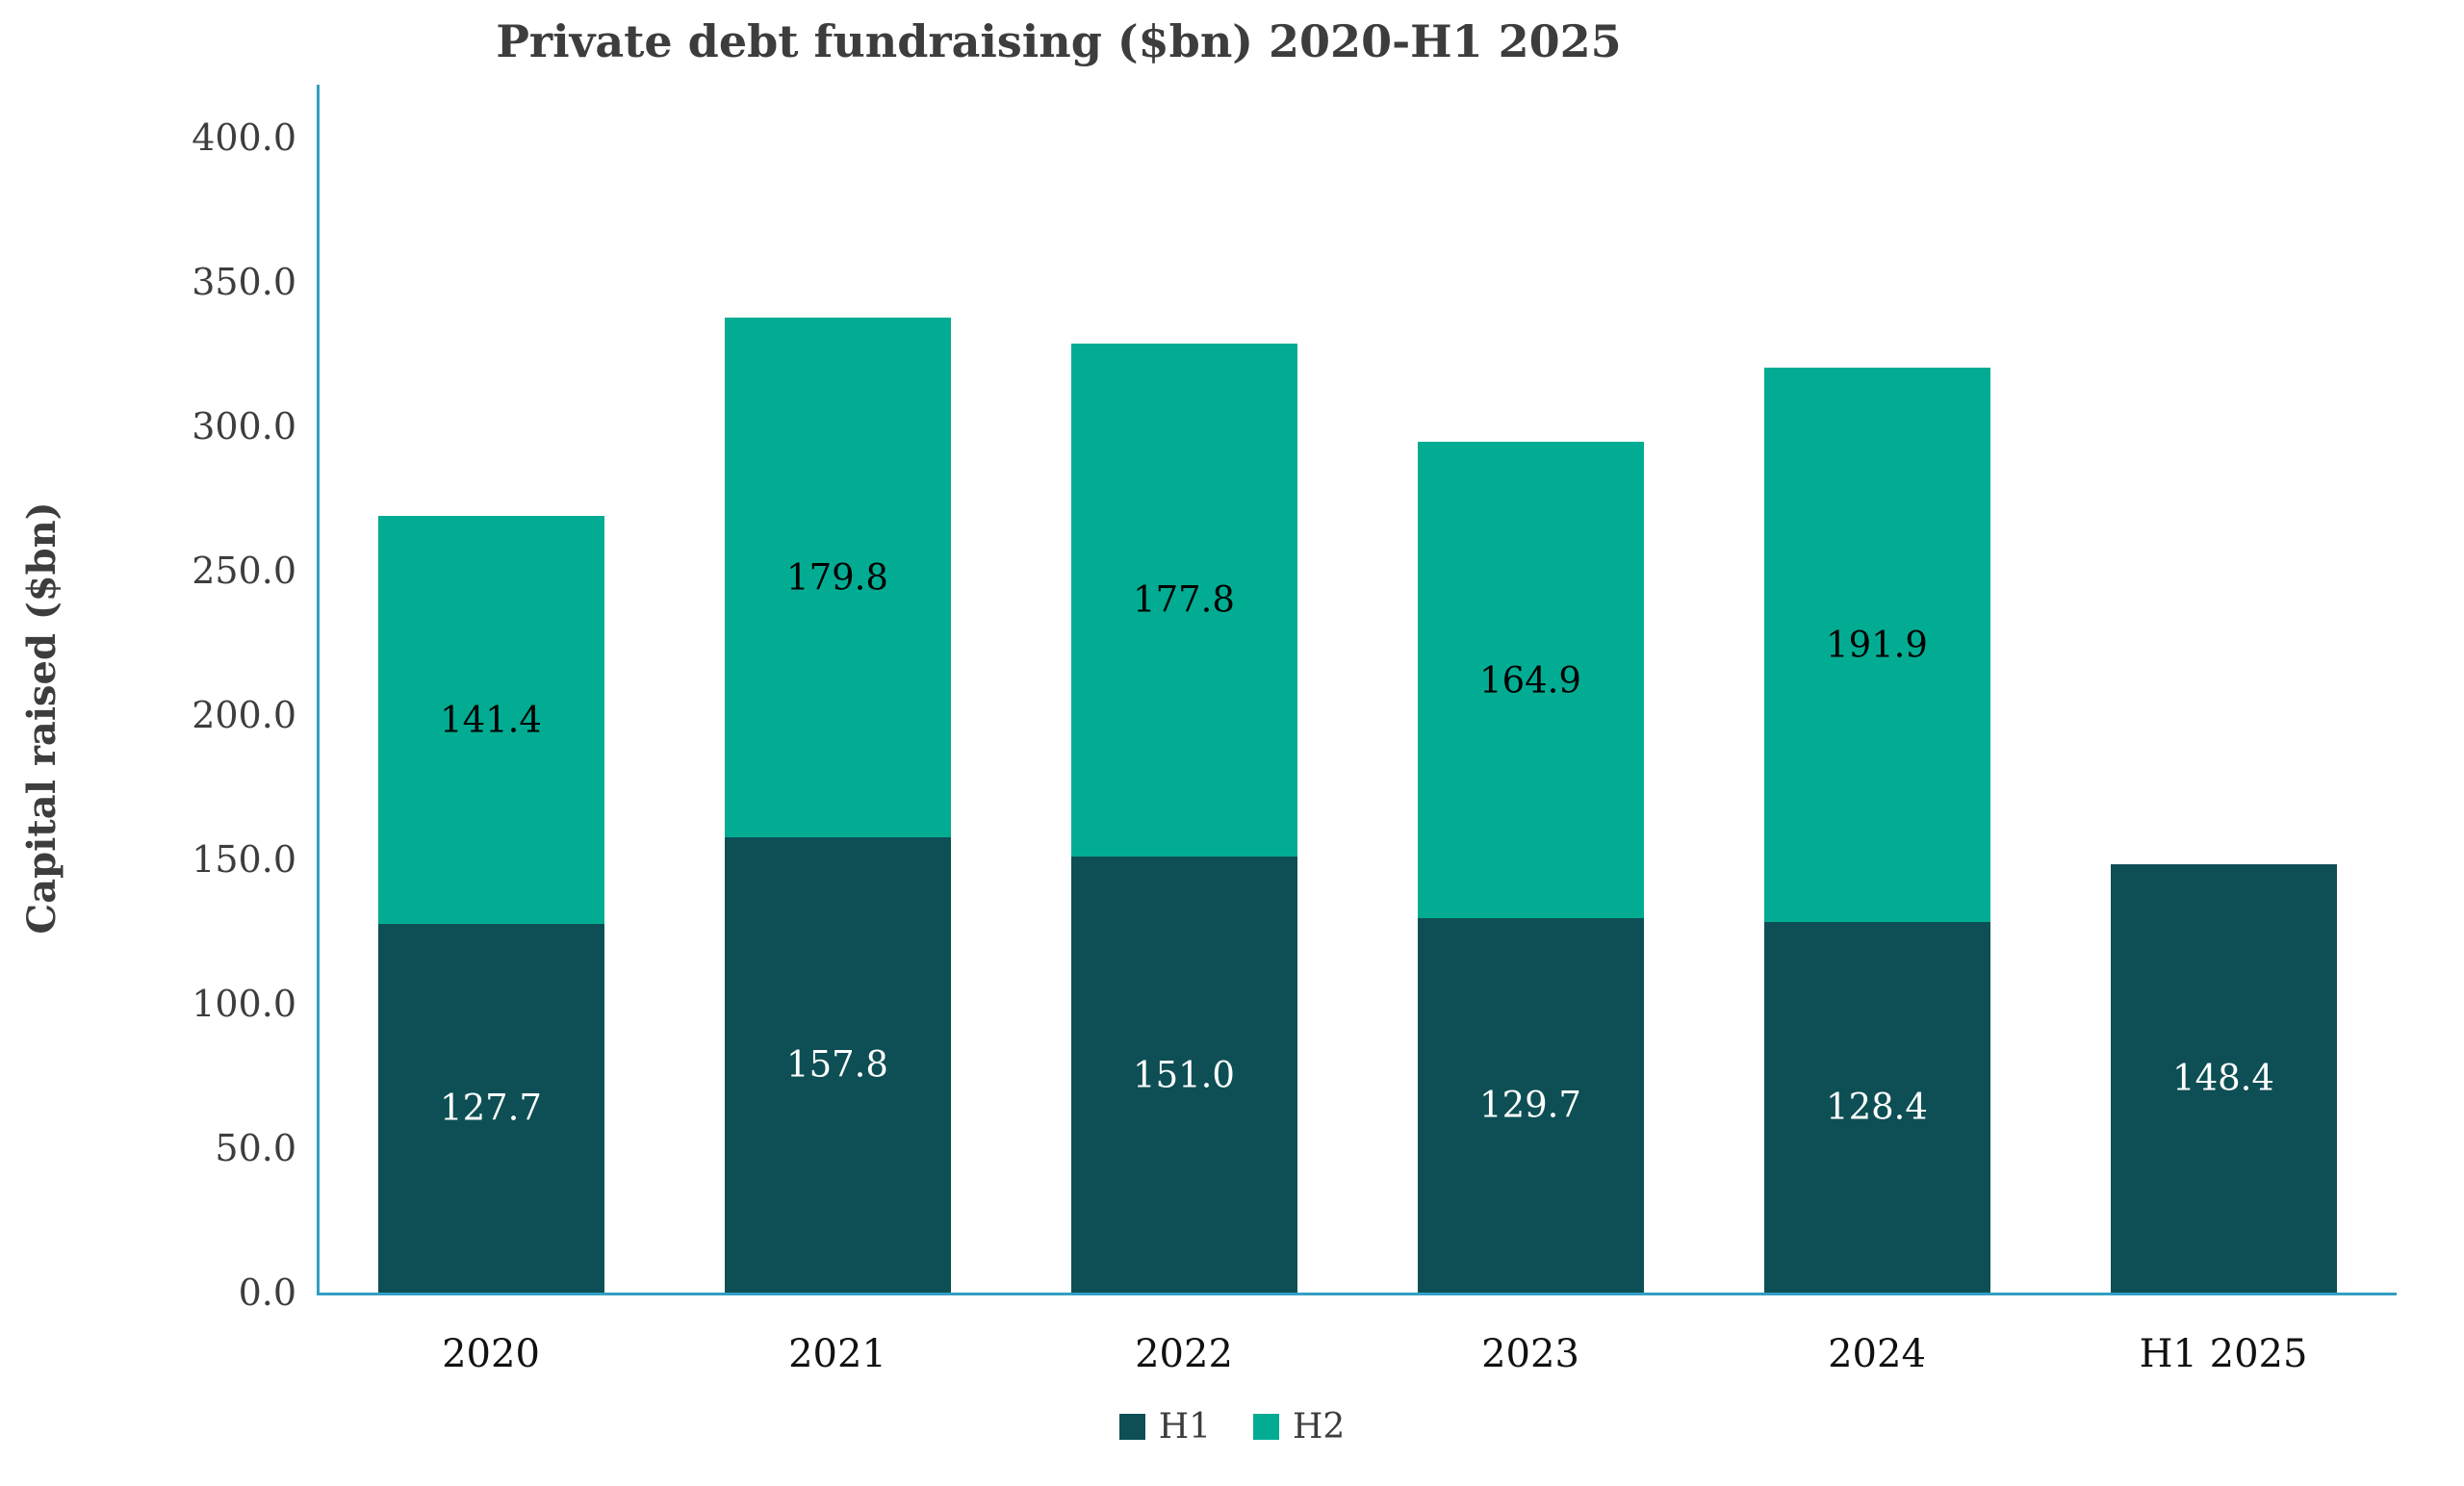  I want to click on bar-segment-h1-2020, so click(490, 1108).